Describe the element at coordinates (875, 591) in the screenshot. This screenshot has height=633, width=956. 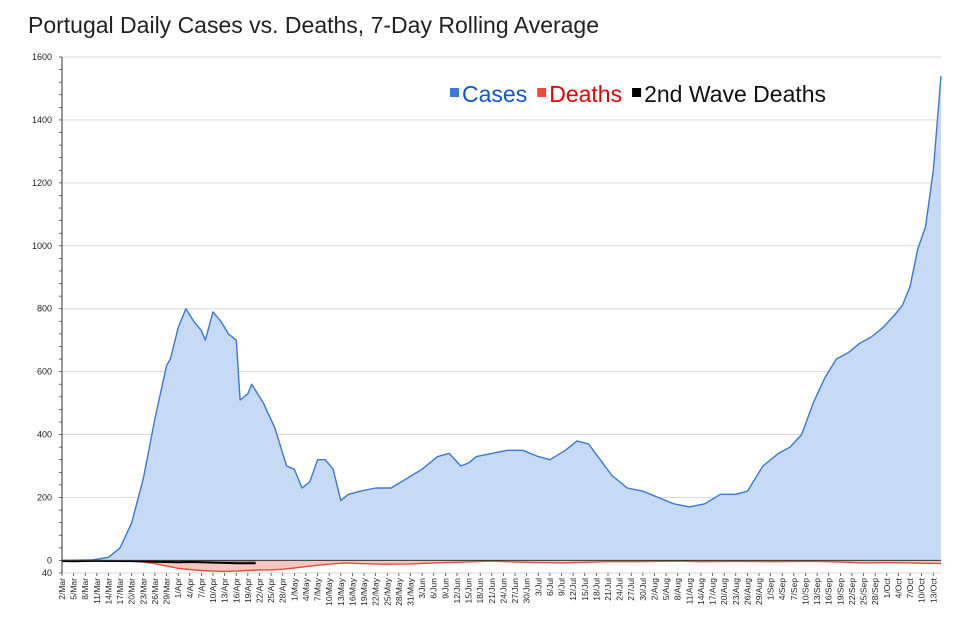
I see `x-tick-label: 28/Sep` at that location.